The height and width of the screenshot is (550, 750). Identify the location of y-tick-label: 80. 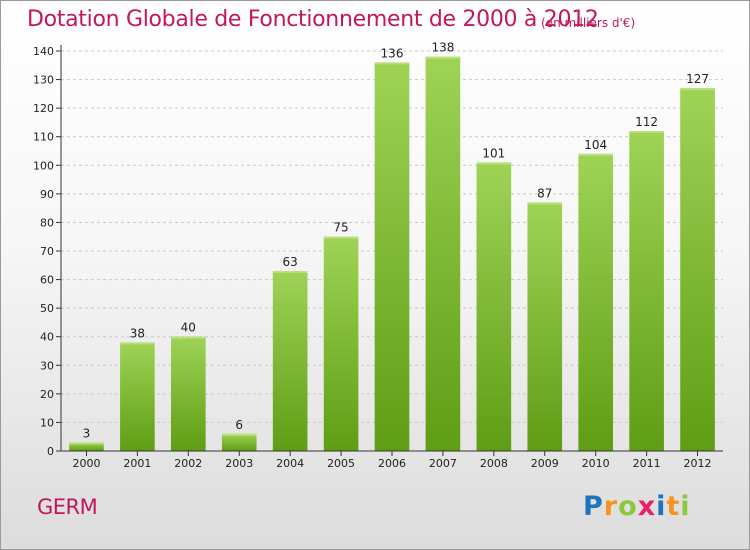
(47, 222).